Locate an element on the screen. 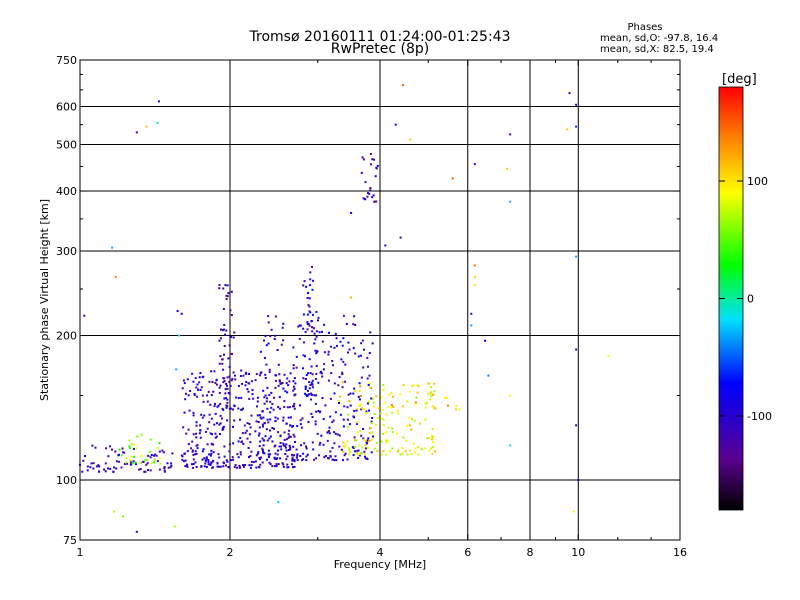 Image resolution: width=800 pixels, height=600 pixels. colorbar-tick-label: 0 is located at coordinates (750, 299).